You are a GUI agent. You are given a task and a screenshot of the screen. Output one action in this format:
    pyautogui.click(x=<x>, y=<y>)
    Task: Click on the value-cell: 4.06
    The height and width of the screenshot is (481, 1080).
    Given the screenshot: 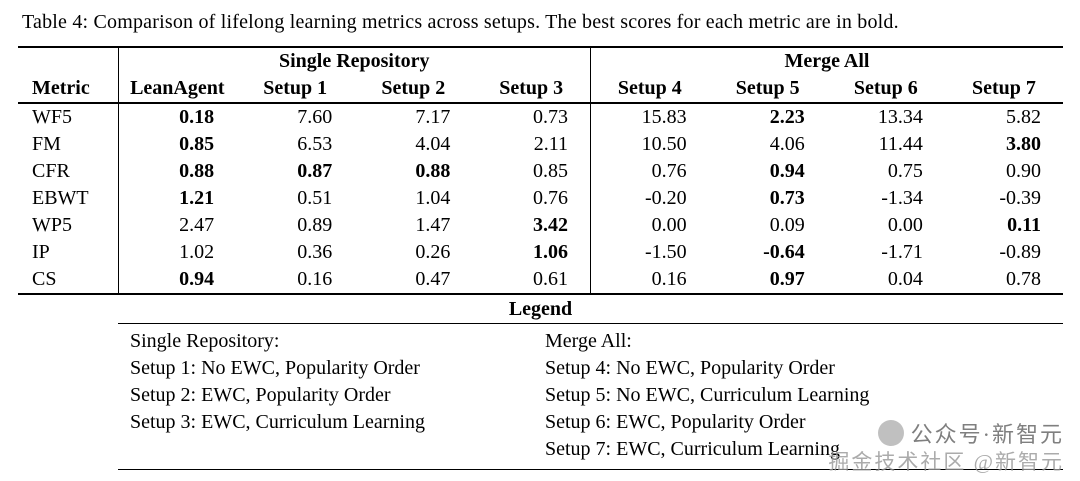 What is the action you would take?
    pyautogui.click(x=787, y=144)
    